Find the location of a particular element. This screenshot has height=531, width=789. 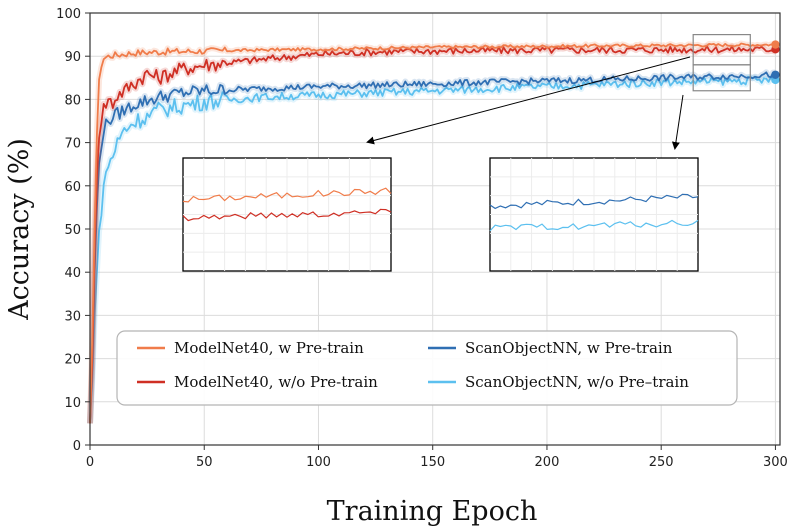

legend-label: ModelNet40, w Pre-train is located at coordinates (269, 348).